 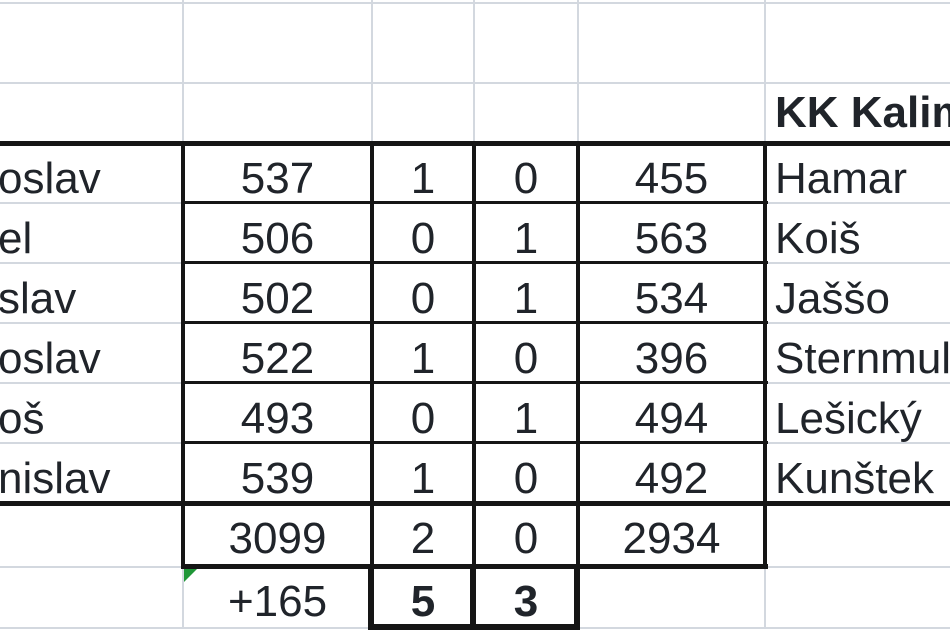 What do you see at coordinates (277, 478) in the screenshot?
I see `cell-home-score-6: 539` at bounding box center [277, 478].